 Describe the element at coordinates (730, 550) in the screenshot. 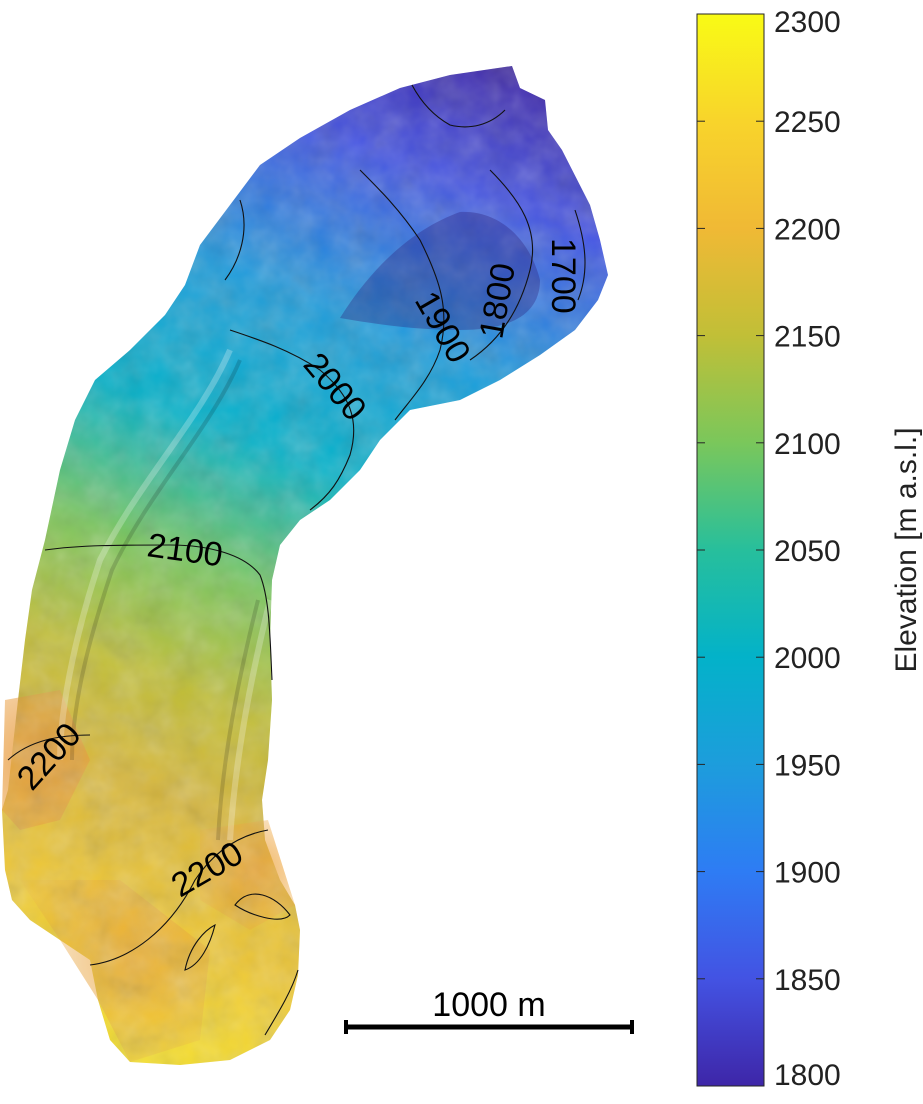

I see `colorbar-gradient` at that location.